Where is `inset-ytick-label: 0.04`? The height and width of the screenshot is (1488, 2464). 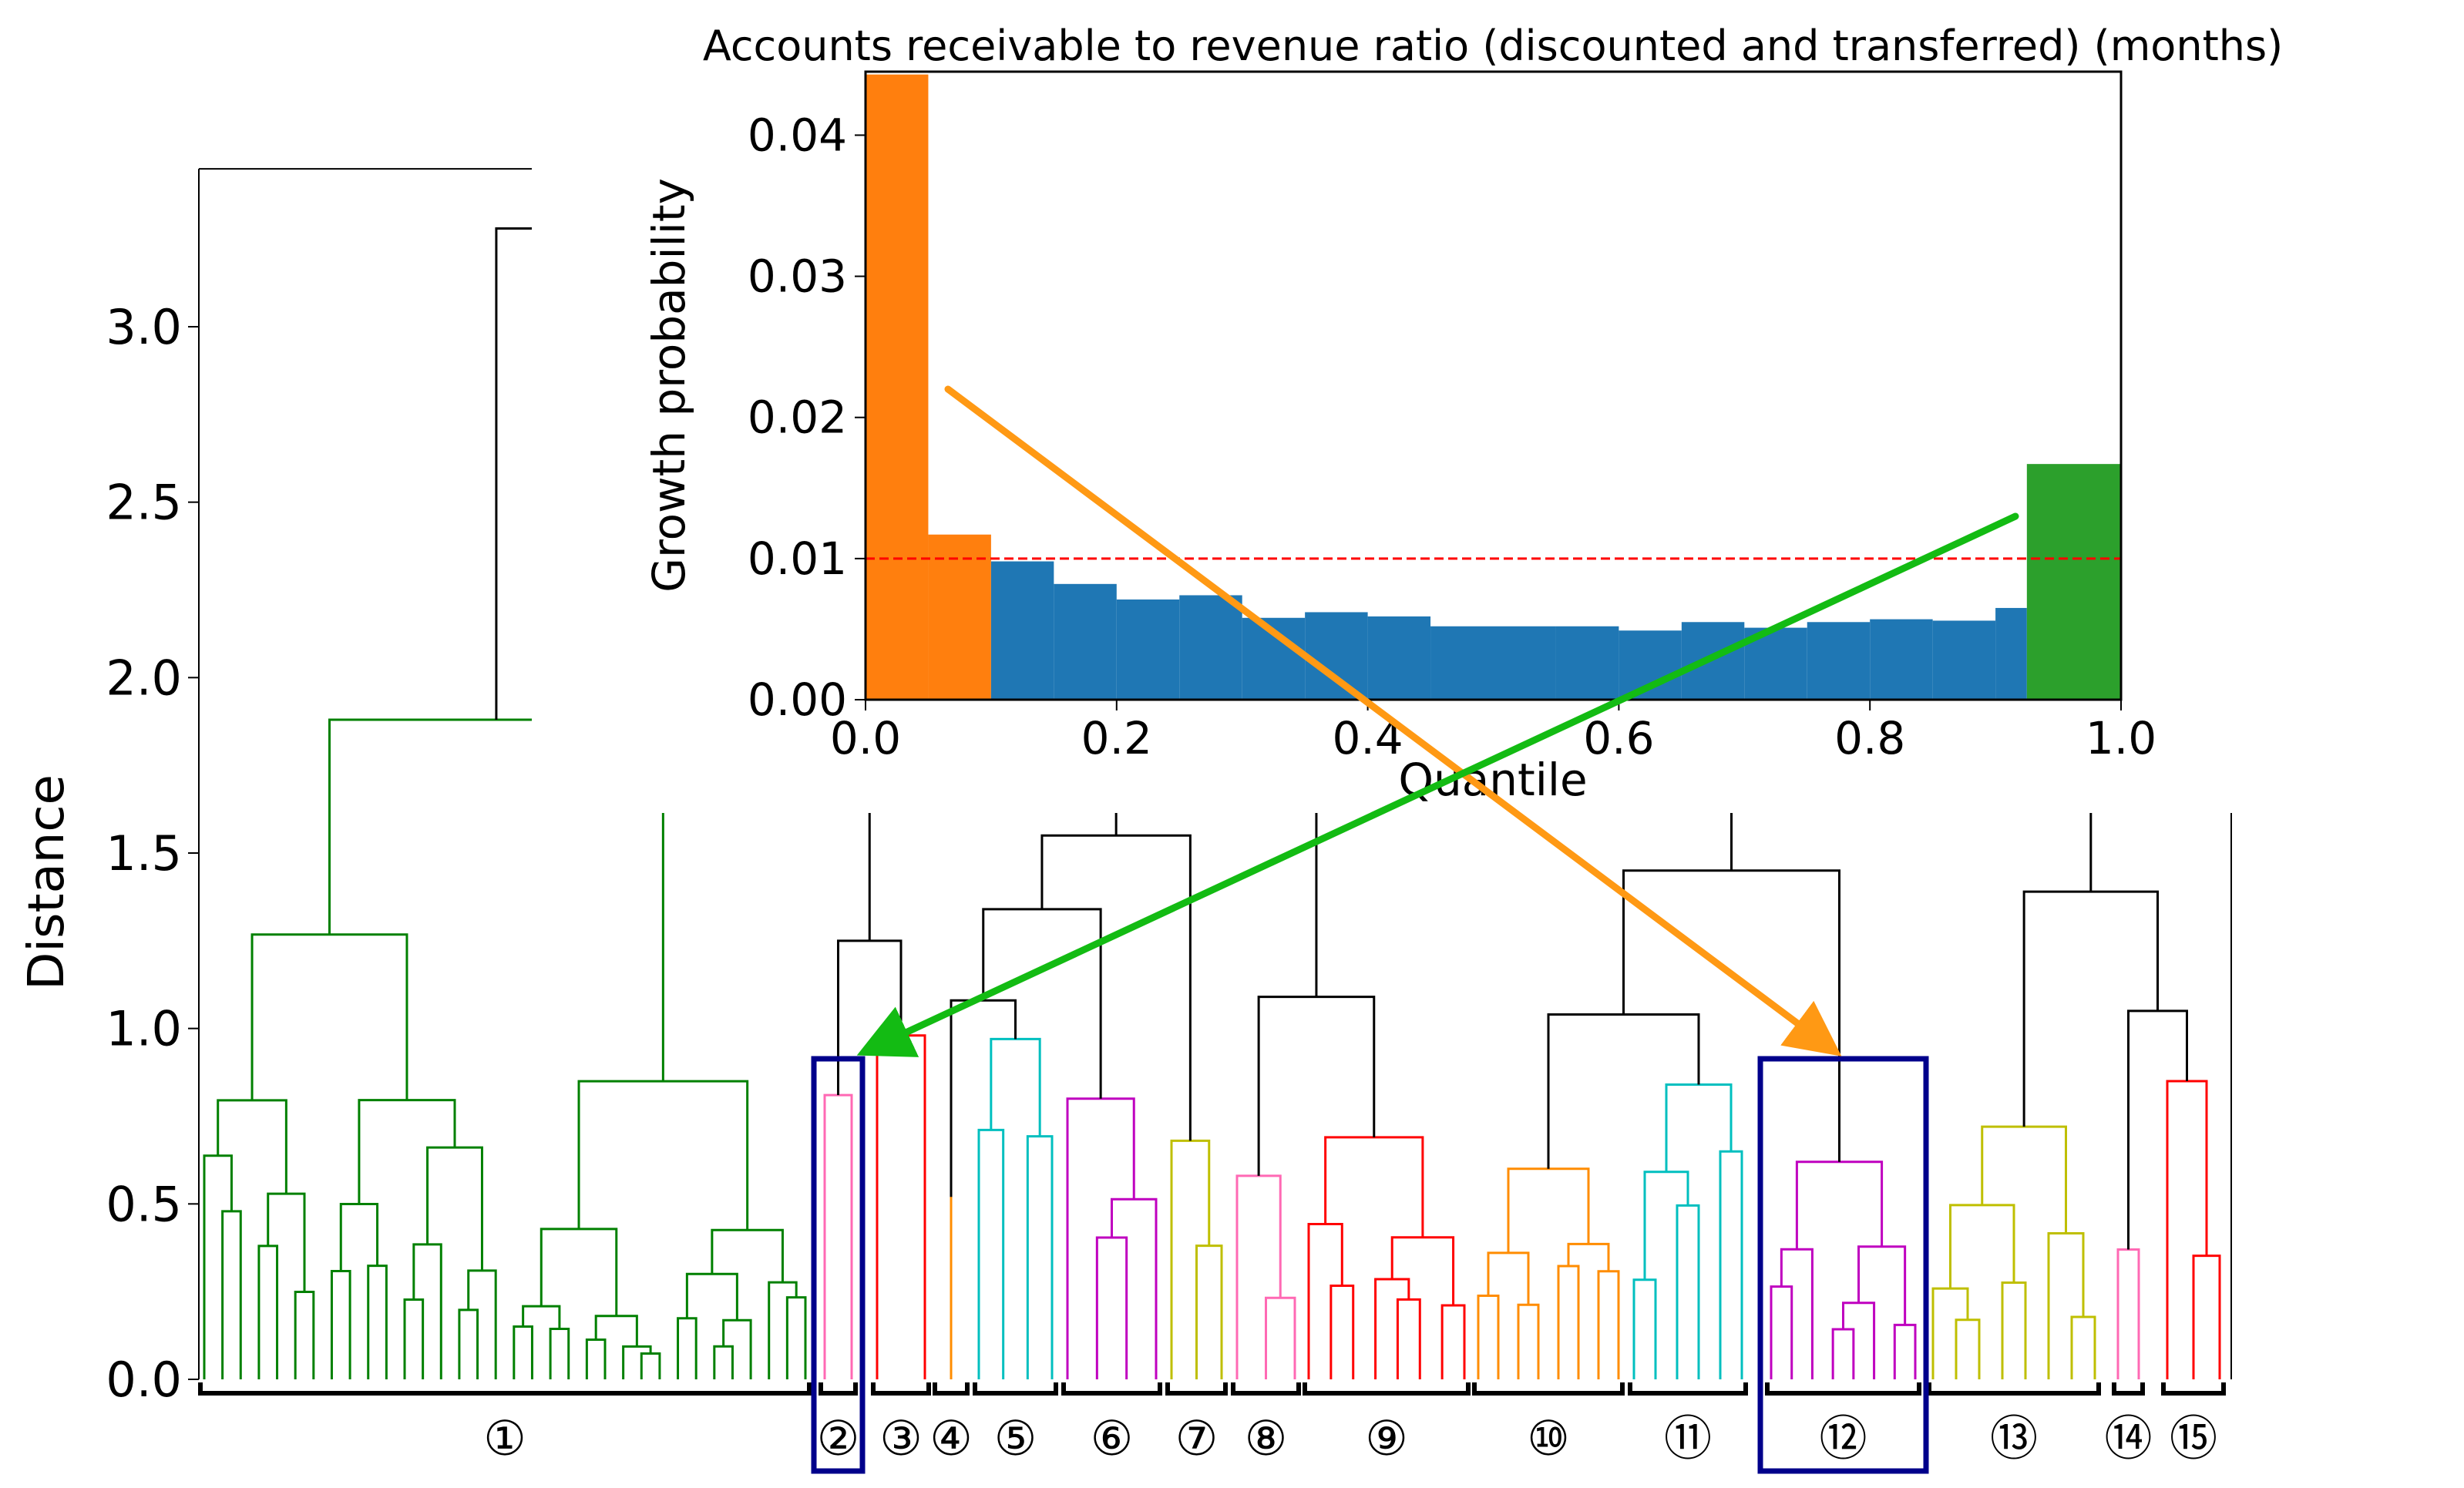
inset-ytick-label: 0.04 is located at coordinates (797, 135).